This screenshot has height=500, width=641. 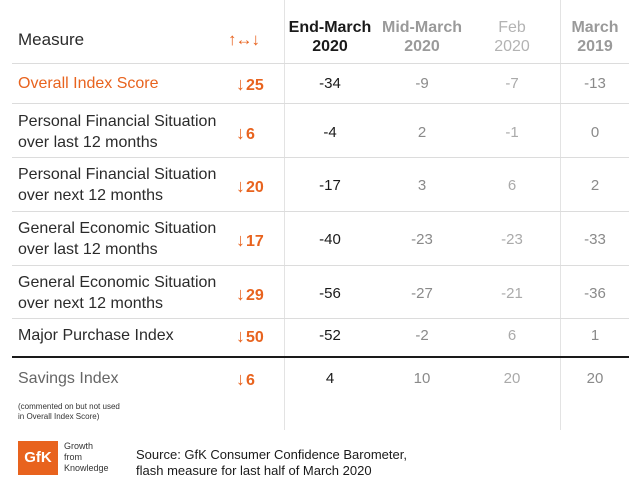 What do you see at coordinates (255, 241) in the screenshot?
I see `change-value: 17` at bounding box center [255, 241].